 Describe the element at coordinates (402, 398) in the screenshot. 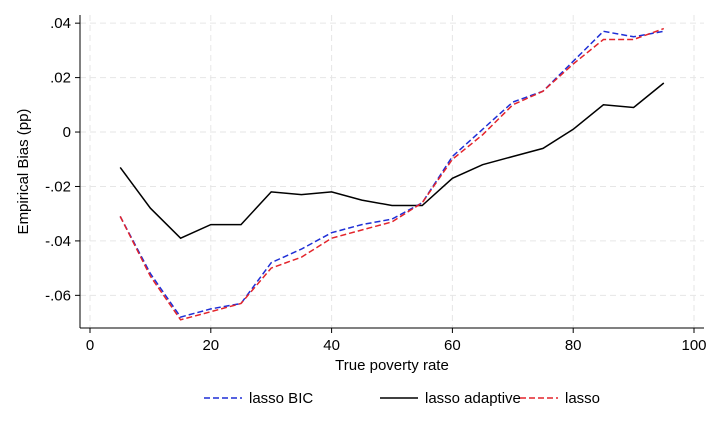

I see `legend: lasso BIC lasso adaptive lasso` at that location.